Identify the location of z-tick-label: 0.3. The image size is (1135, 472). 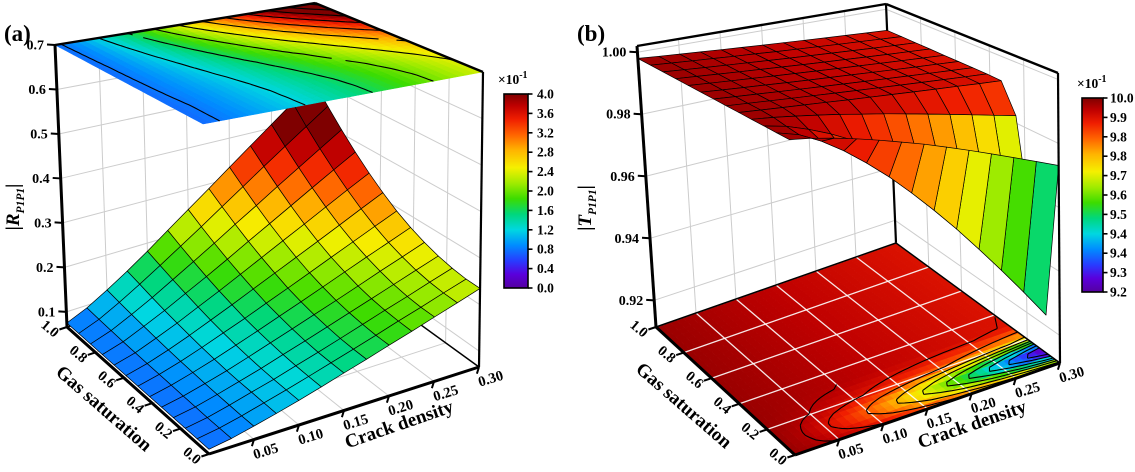
(43, 223).